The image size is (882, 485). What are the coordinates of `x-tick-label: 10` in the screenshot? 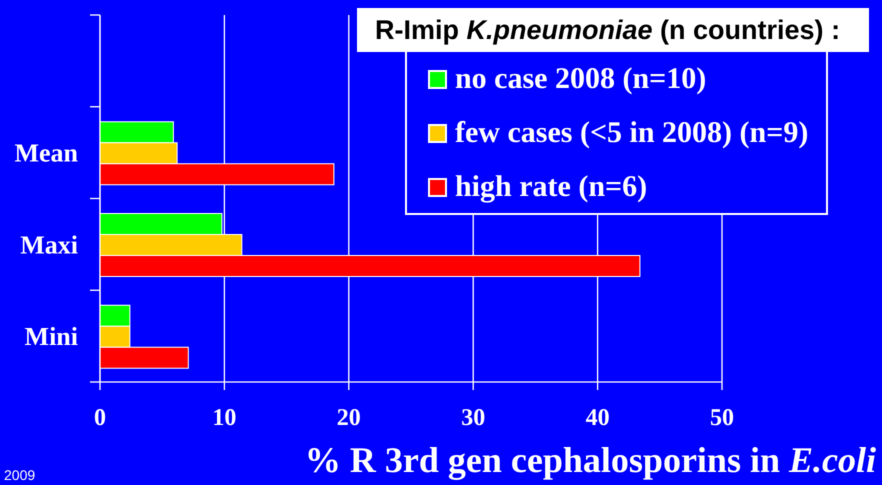 It's located at (224, 418).